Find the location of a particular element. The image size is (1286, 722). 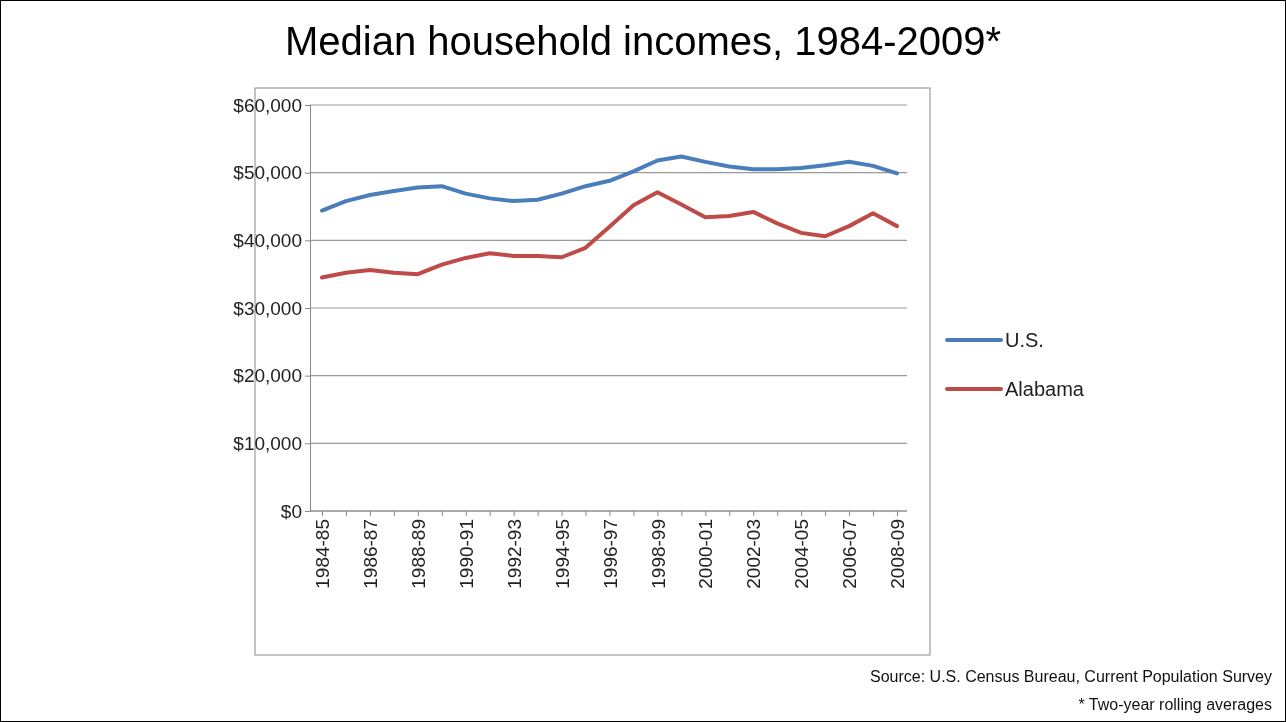

source-note: Source: U.S. Census Bureau, Current Population Survey is located at coordinates (1071, 676).